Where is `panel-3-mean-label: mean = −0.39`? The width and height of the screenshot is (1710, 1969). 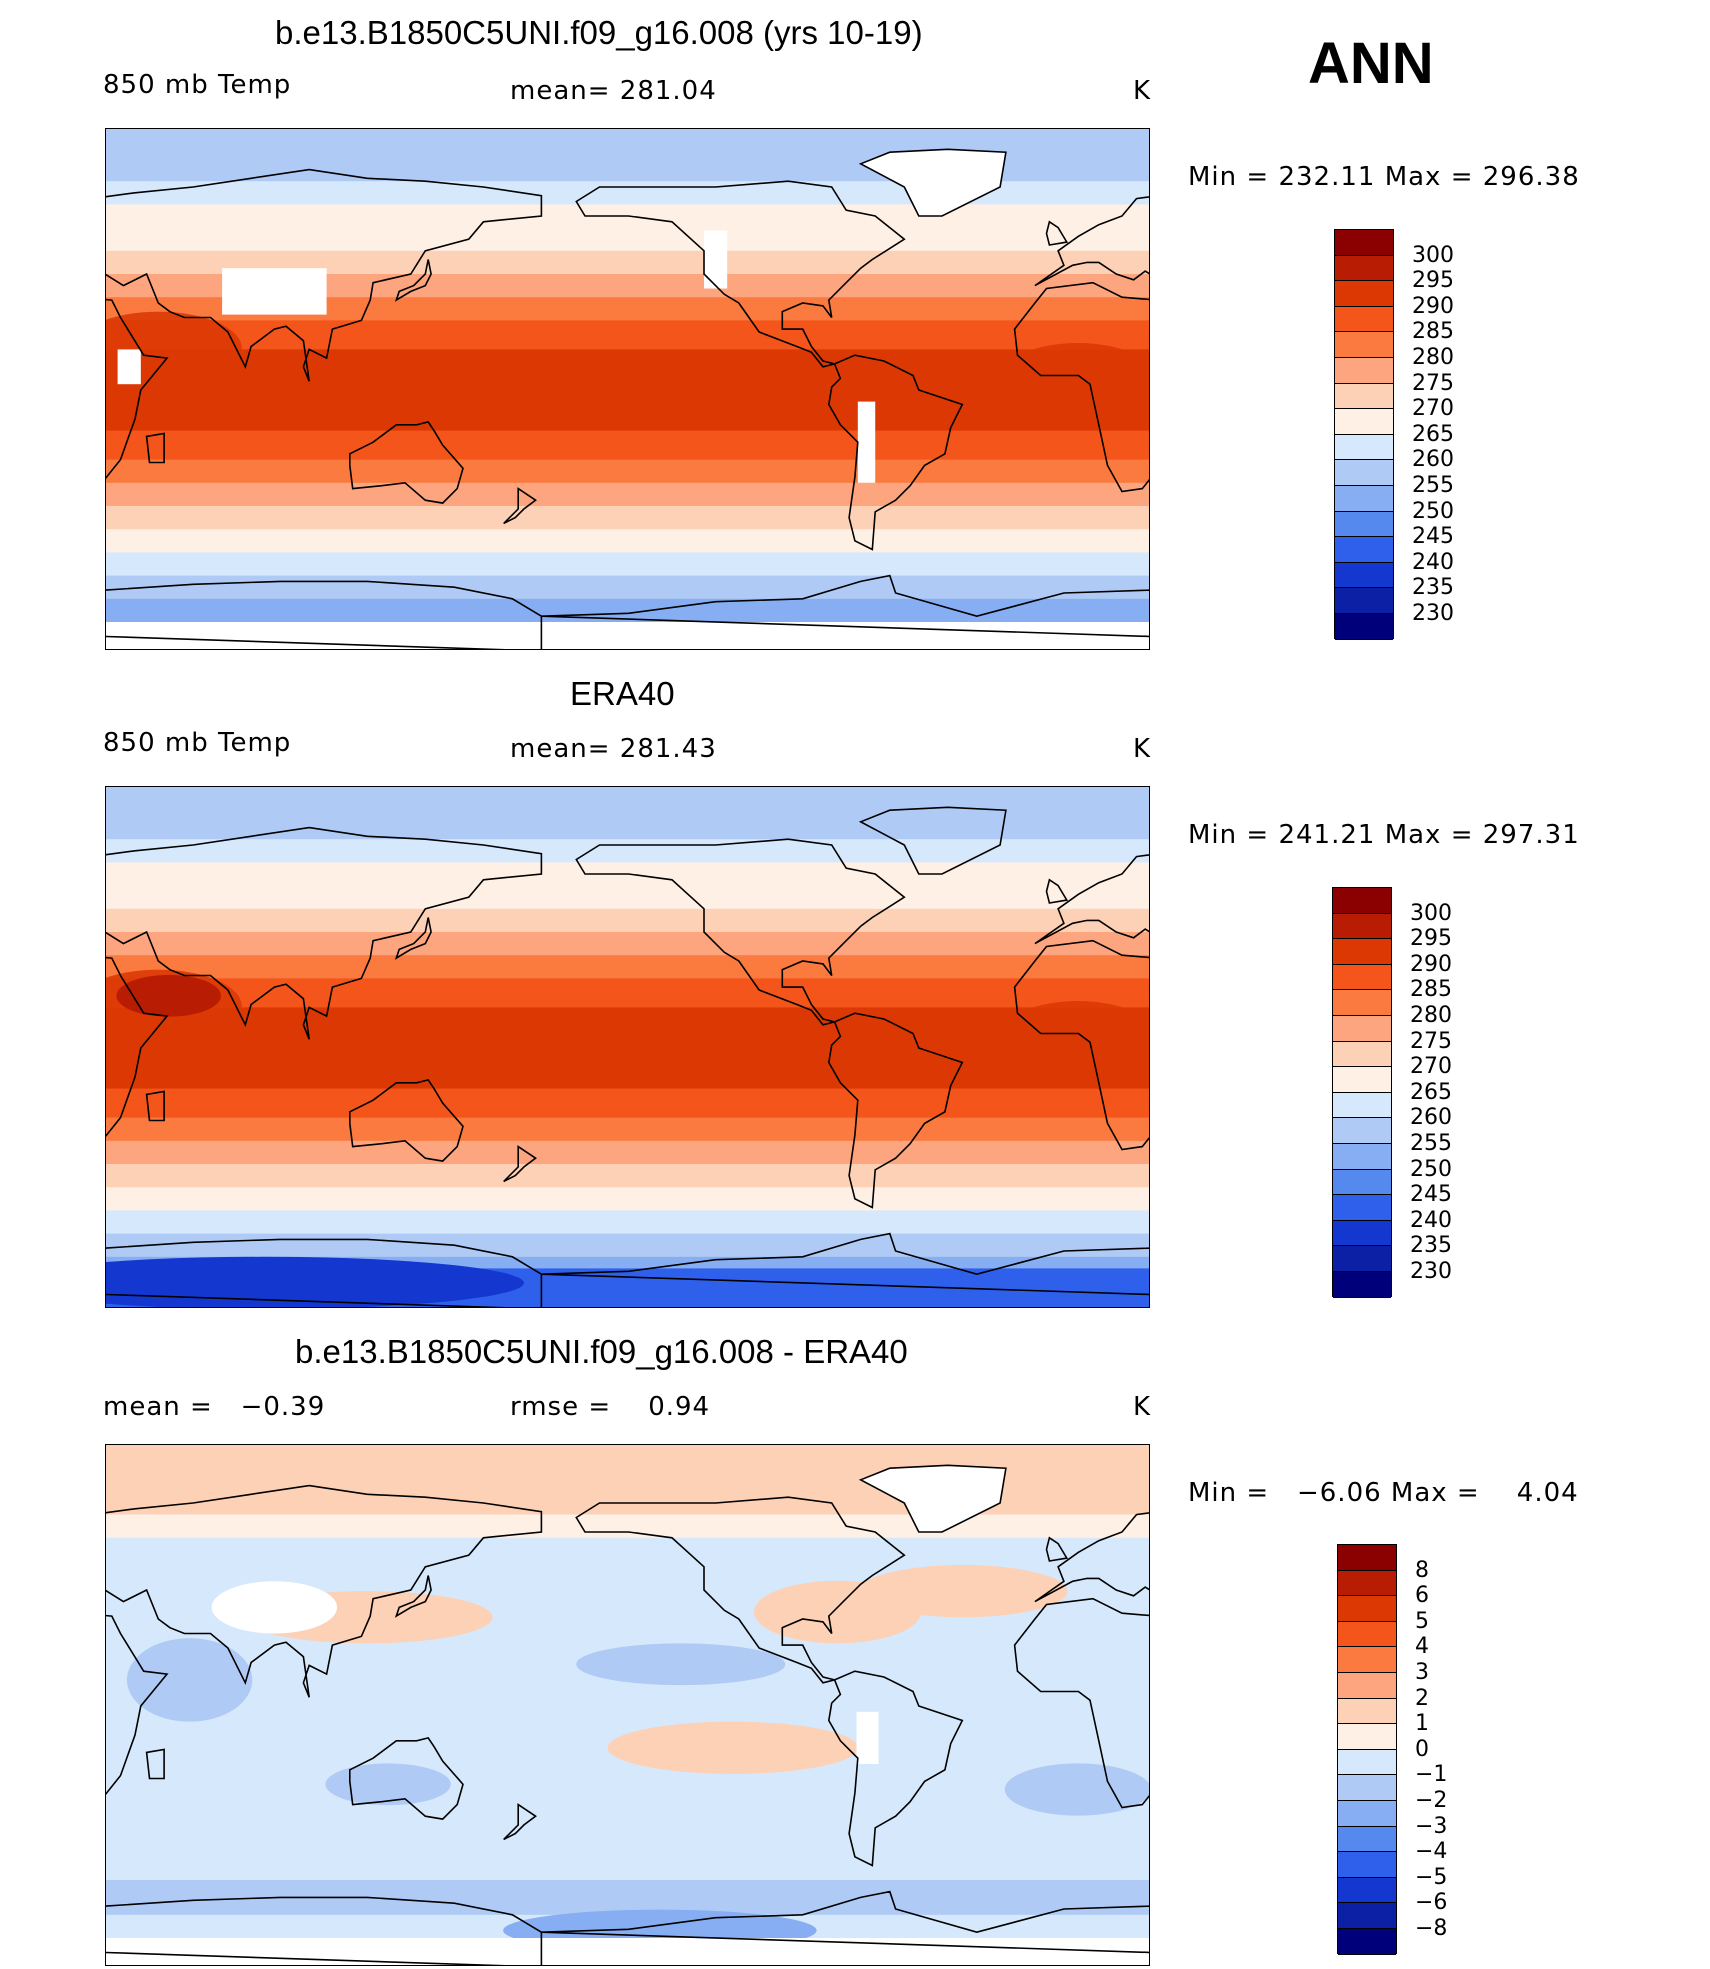
panel-3-mean-label: mean = −0.39 is located at coordinates (214, 1407).